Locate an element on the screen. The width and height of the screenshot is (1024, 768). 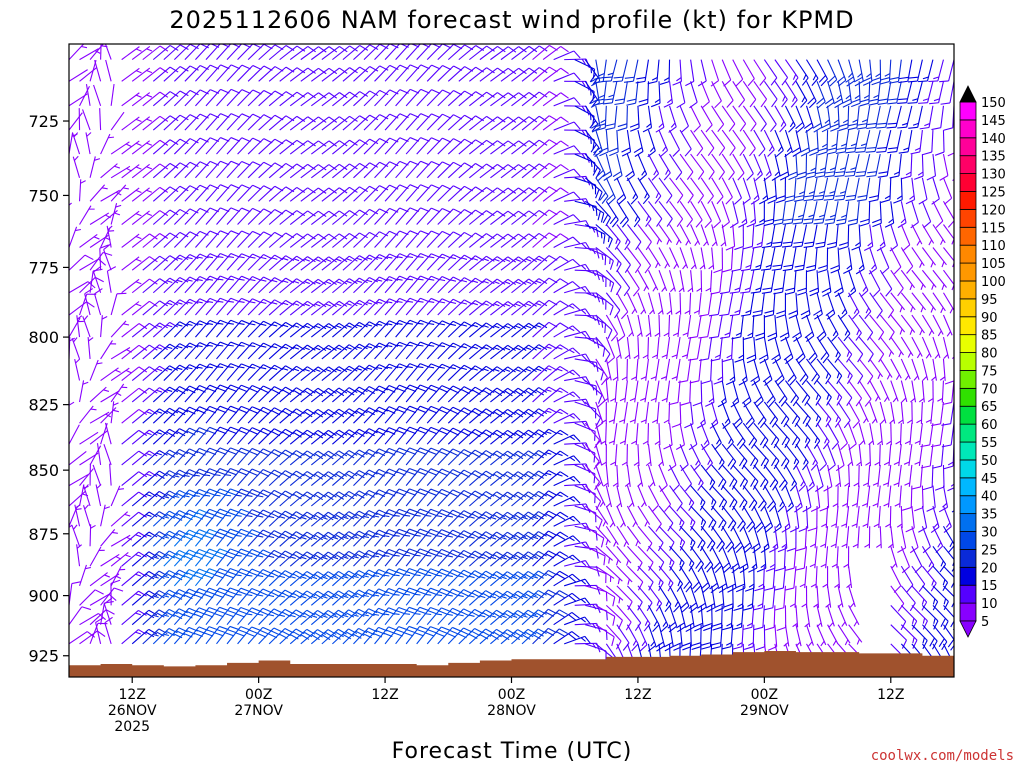
colorbar-label: 130 is located at coordinates (993, 175).